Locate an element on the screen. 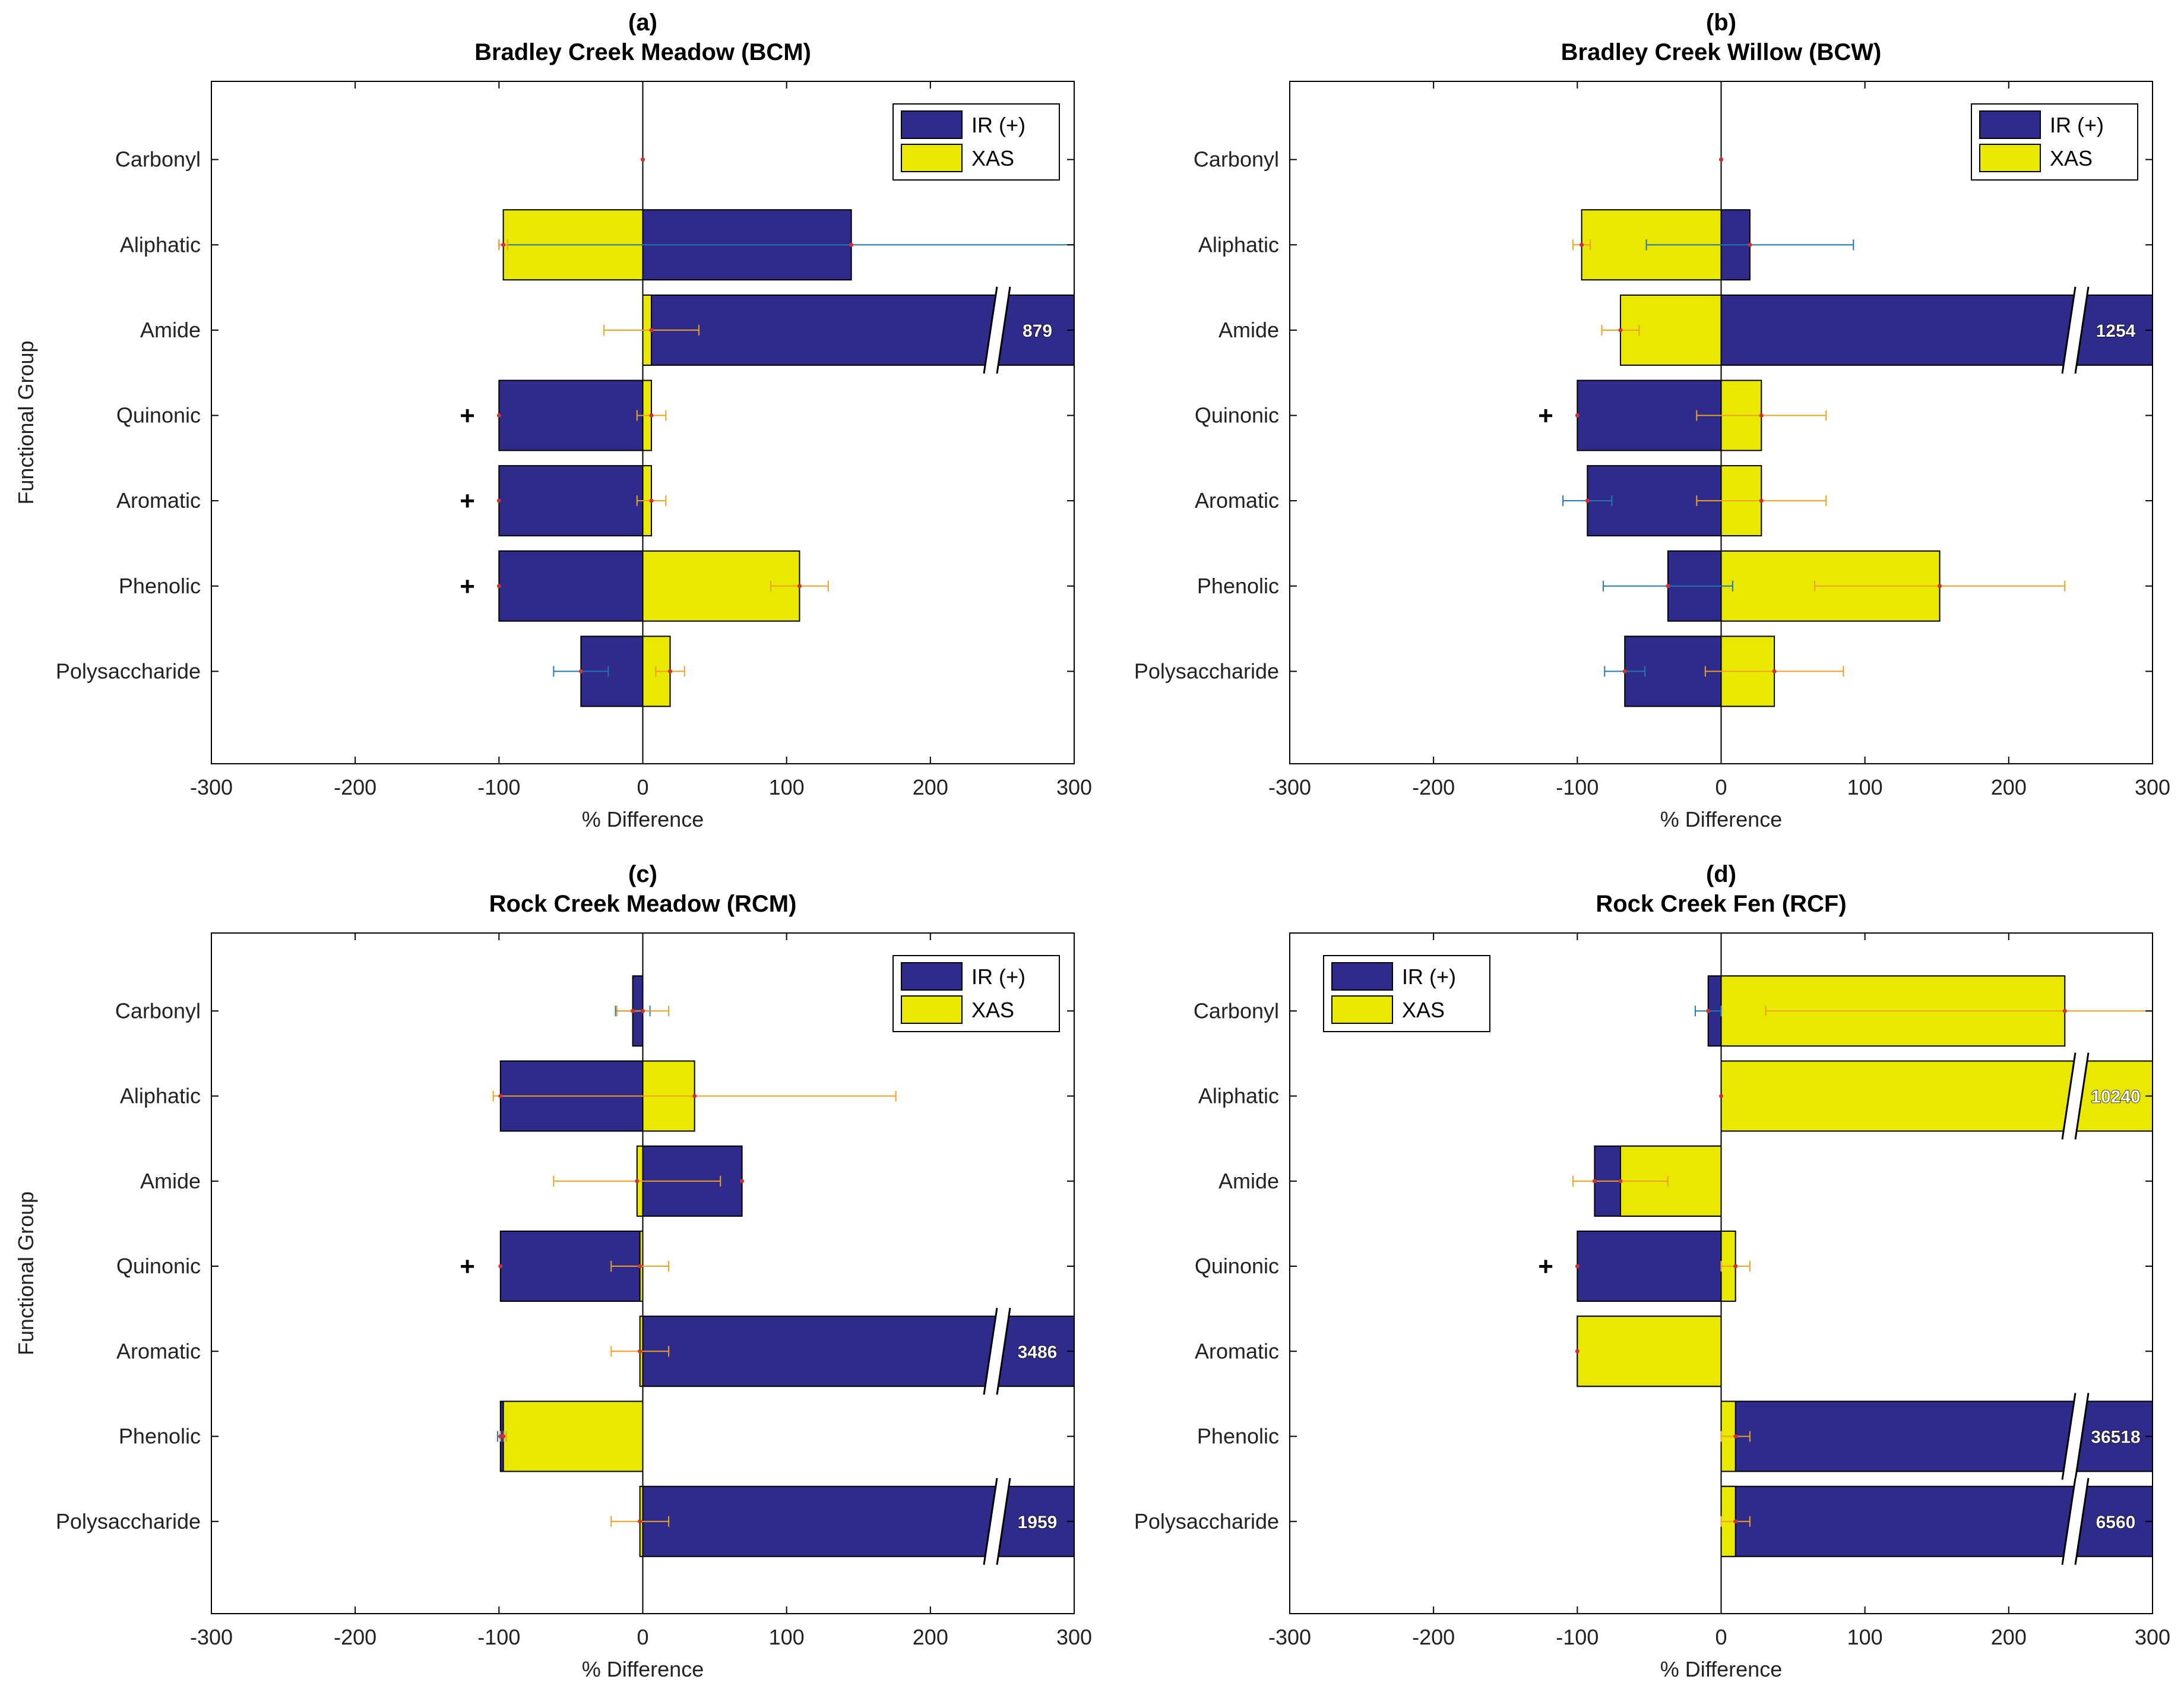  legend-label-xas: XAS is located at coordinates (1424, 1010).